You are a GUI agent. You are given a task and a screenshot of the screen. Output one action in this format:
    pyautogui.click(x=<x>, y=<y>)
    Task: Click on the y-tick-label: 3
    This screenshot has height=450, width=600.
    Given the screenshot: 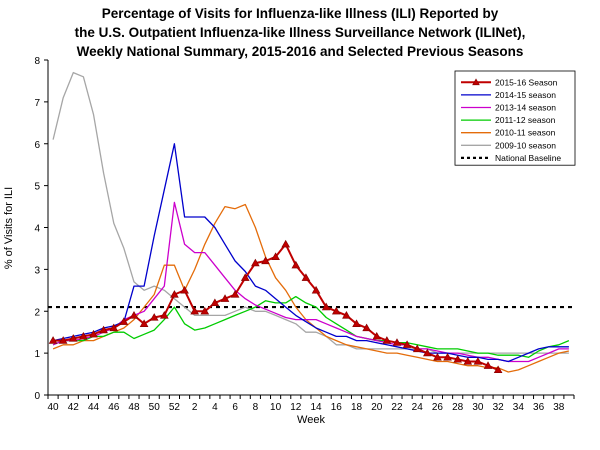 What is the action you would take?
    pyautogui.click(x=37, y=270)
    